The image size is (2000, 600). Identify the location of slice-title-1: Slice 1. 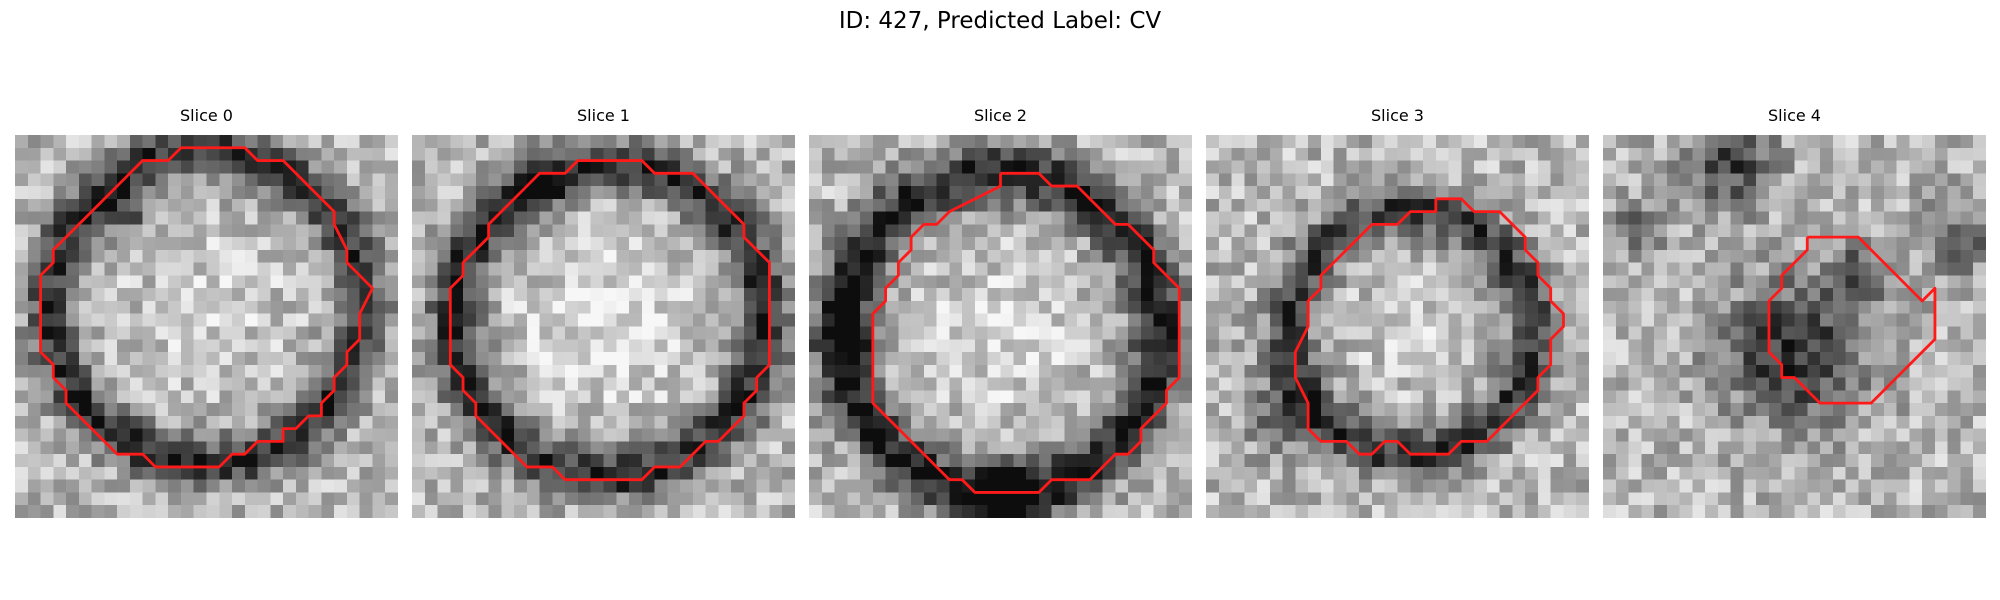
(603, 115).